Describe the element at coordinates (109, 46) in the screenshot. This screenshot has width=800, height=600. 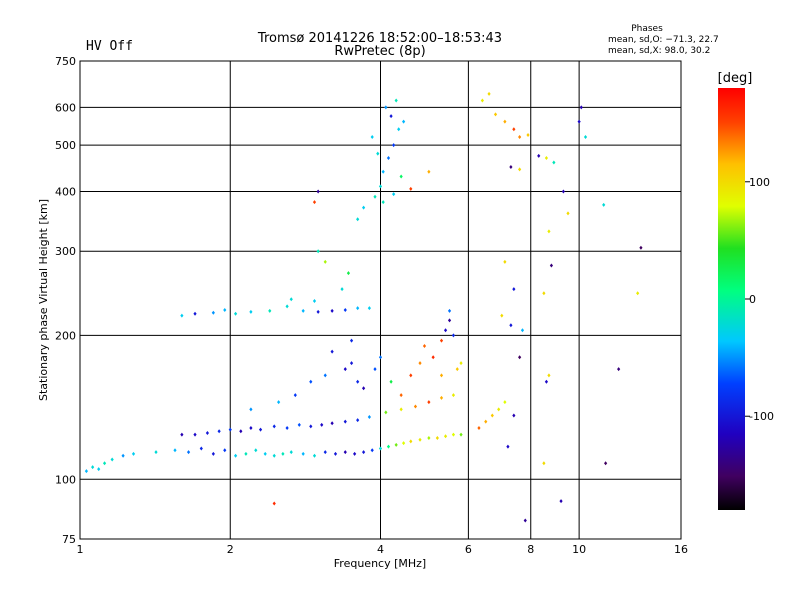
I see `hv-status-label: HV Off` at that location.